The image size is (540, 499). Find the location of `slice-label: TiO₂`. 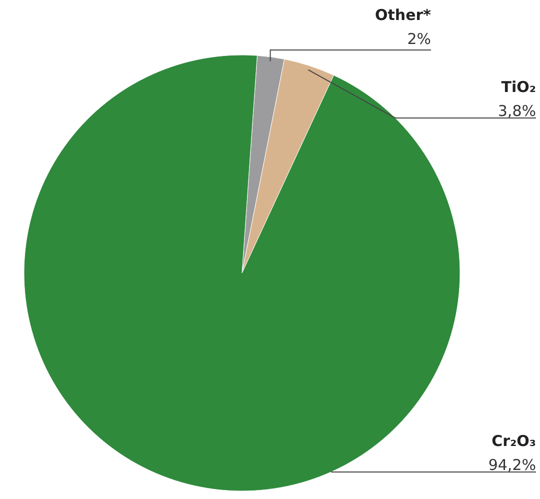

slice-label: TiO₂ is located at coordinates (518, 87).